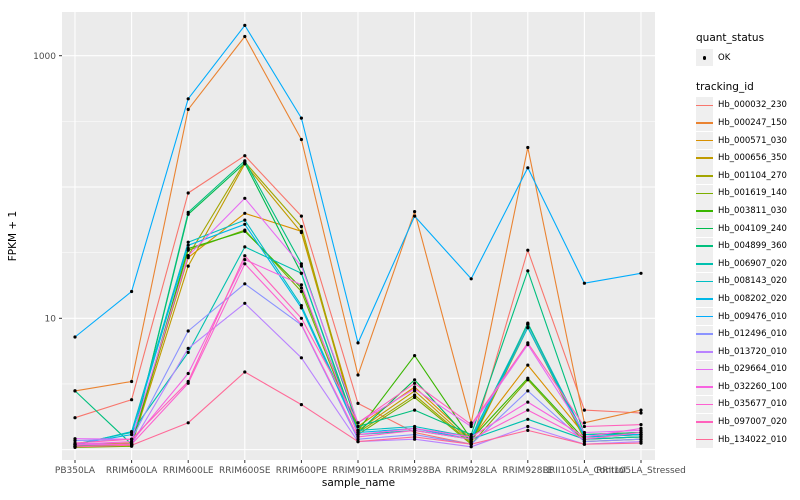 The height and width of the screenshot is (500, 800). What do you see at coordinates (725, 86) in the screenshot?
I see `legend-title-tracking-id: tracking_id` at bounding box center [725, 86].